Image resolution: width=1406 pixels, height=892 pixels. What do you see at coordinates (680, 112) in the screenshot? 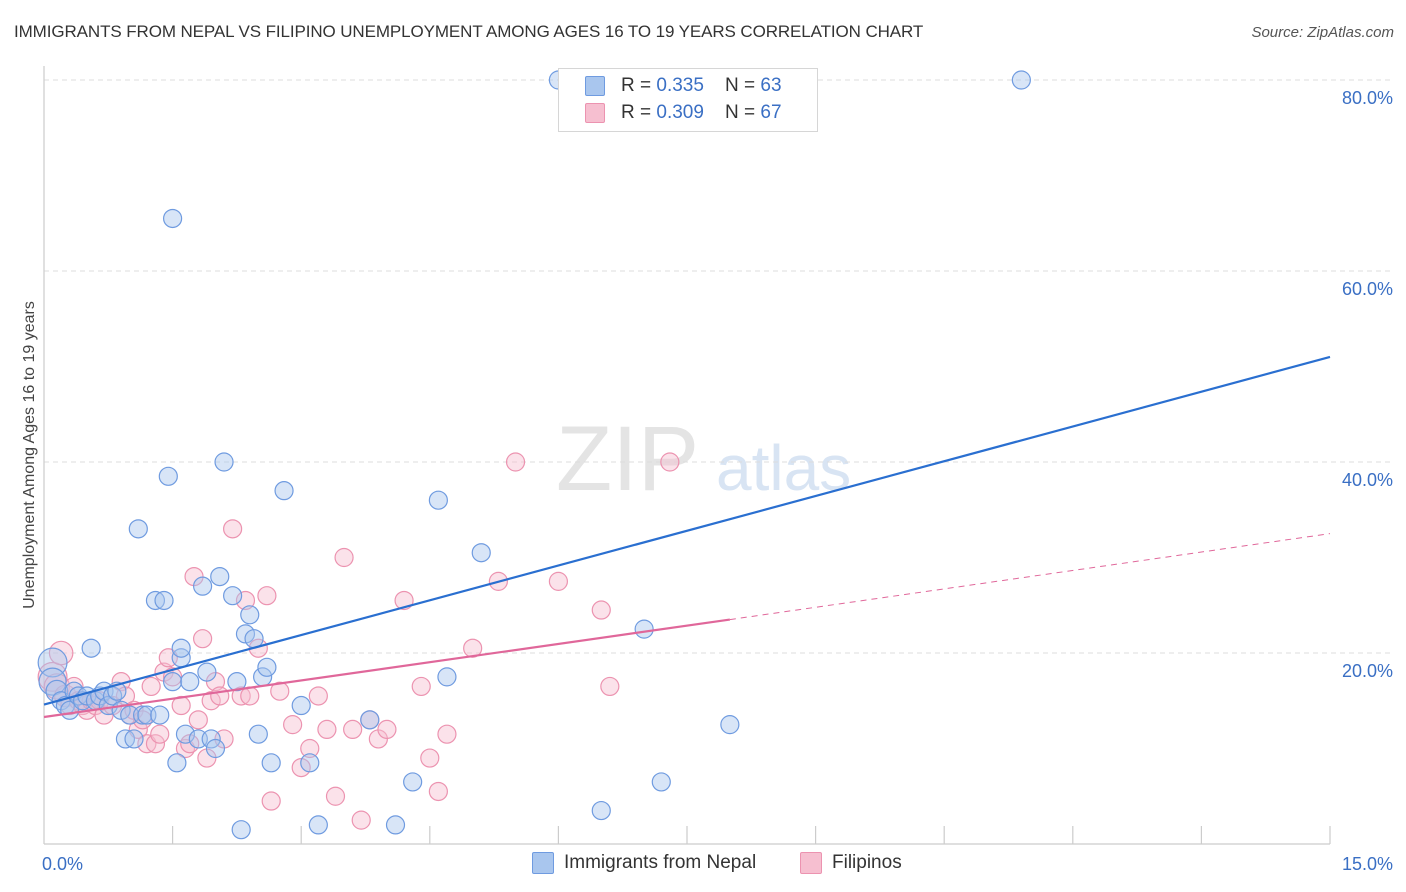
I see `legend-filipino-r-value: 0.309` at bounding box center [680, 112].